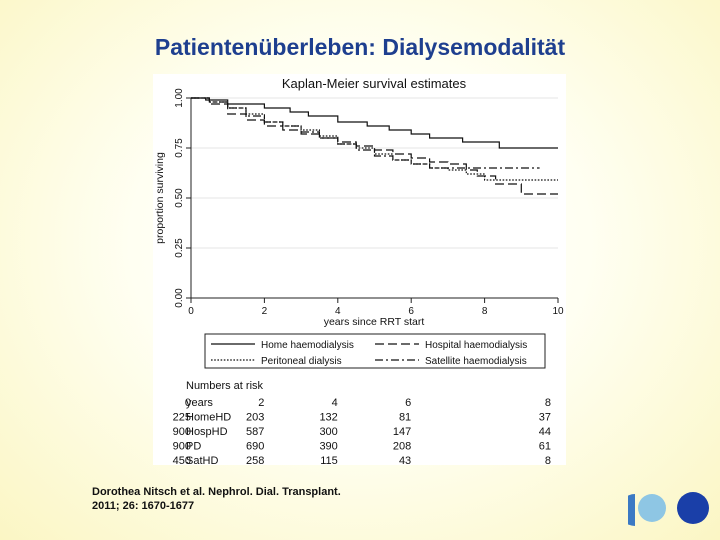 The image size is (720, 540). What do you see at coordinates (545, 418) in the screenshot?
I see `risk-cell: 37` at bounding box center [545, 418].